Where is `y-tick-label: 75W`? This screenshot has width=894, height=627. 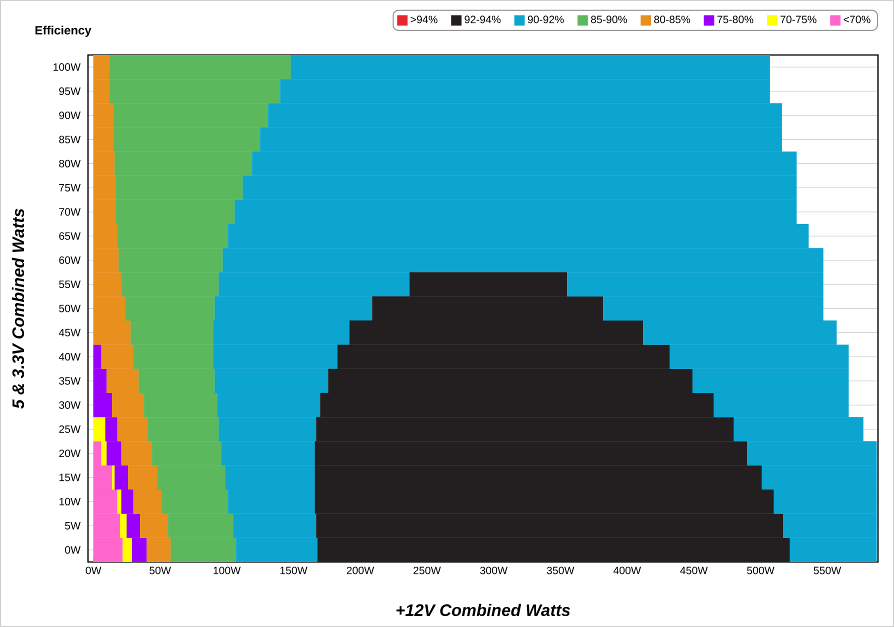
y-tick-label: 75W is located at coordinates (70, 188).